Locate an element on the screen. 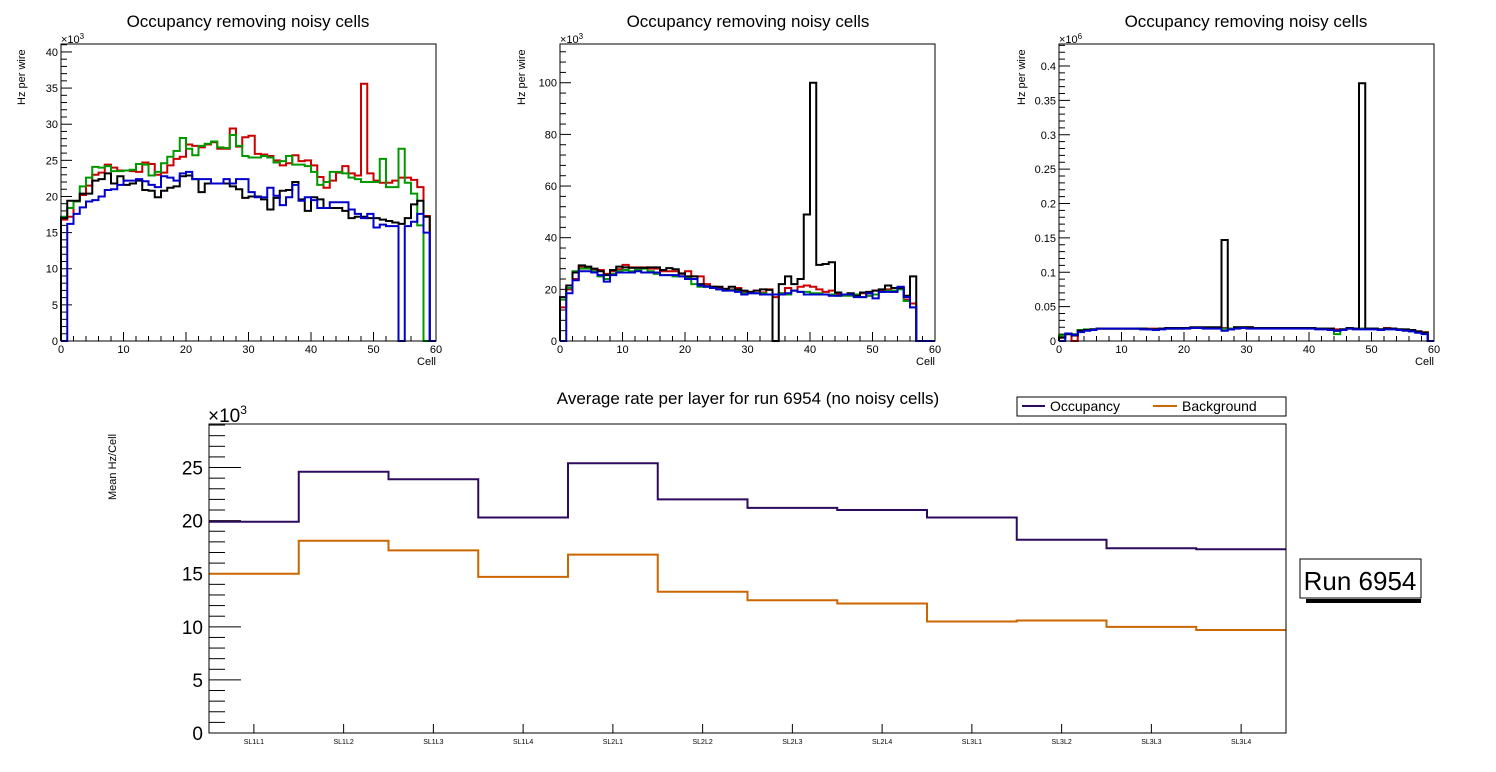 The image size is (1496, 772). plot-1-series is located at coordinates (248, 212).